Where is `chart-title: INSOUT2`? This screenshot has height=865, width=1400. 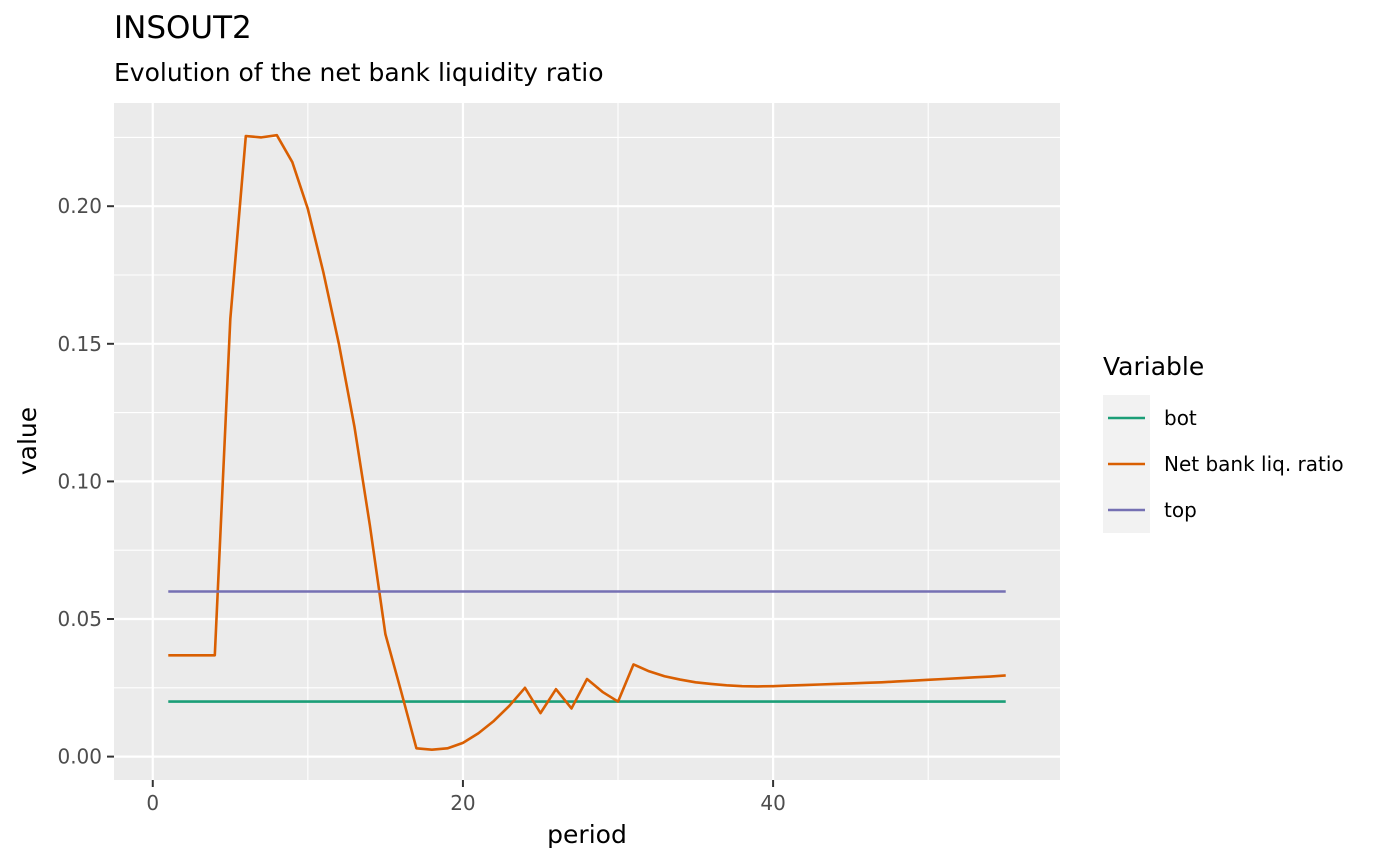 chart-title: INSOUT2 is located at coordinates (183, 28).